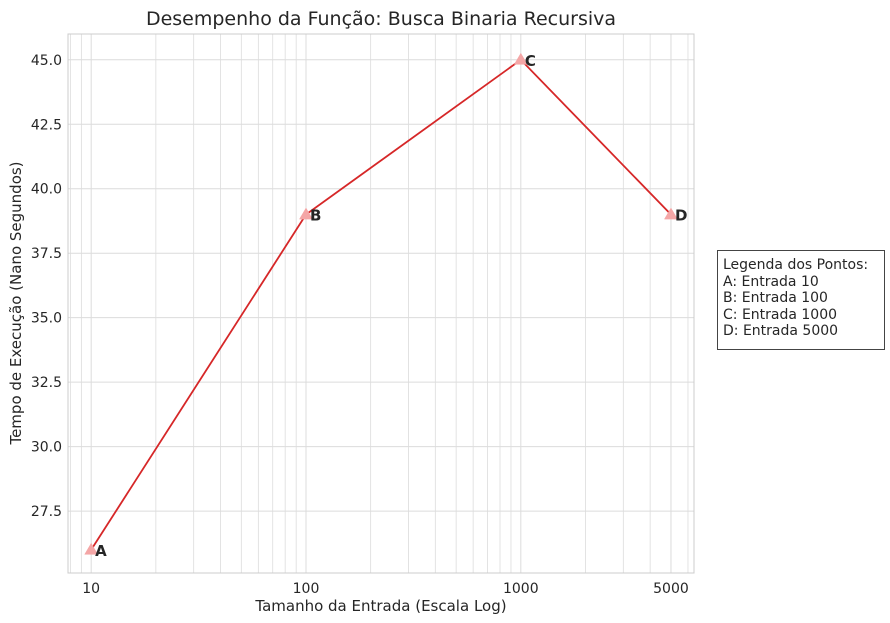 This screenshot has width=890, height=623. What do you see at coordinates (306, 589) in the screenshot?
I see `x-tick-label: 100` at bounding box center [306, 589].